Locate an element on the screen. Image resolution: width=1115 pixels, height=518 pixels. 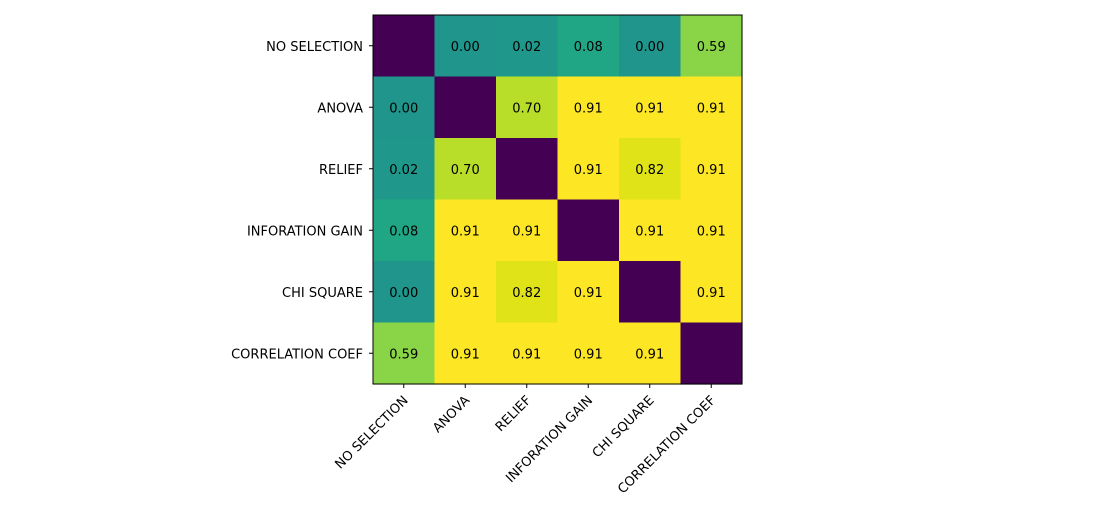
heatmap-cell-r0-c1 is located at coordinates (465, 46).